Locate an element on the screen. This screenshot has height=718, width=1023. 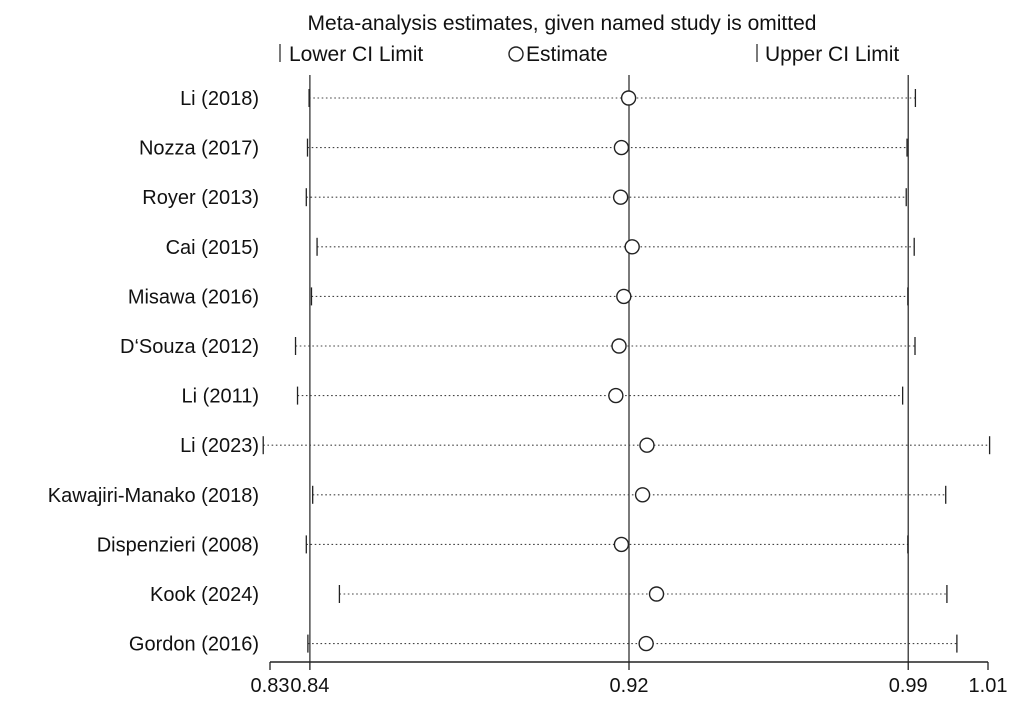
study-row: Nozza (2017) is located at coordinates (523, 149).